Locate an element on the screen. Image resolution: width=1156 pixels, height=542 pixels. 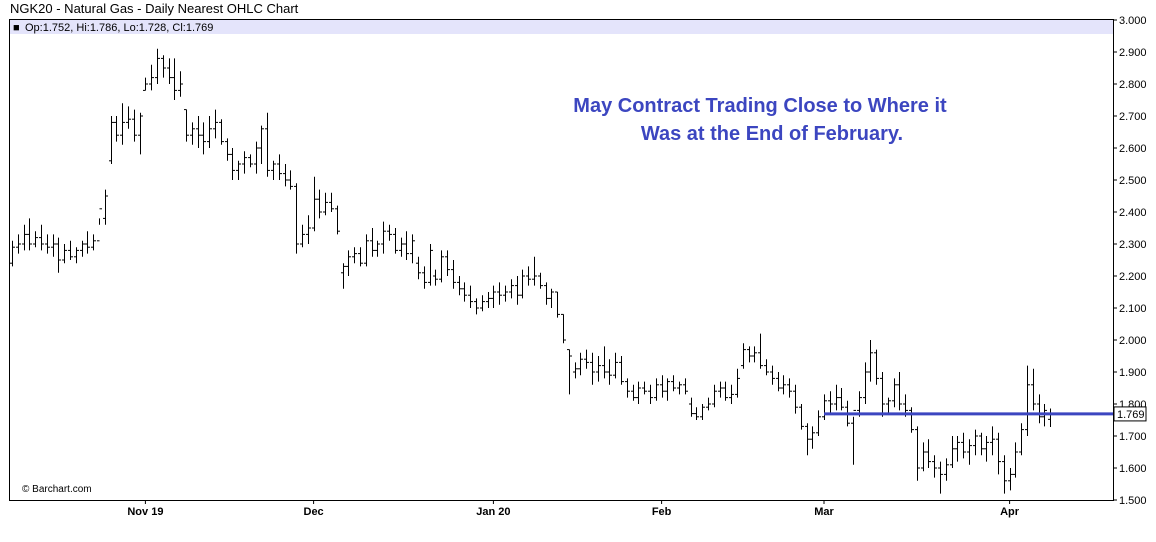
x-tick-label: Nov 19 is located at coordinates (145, 512).